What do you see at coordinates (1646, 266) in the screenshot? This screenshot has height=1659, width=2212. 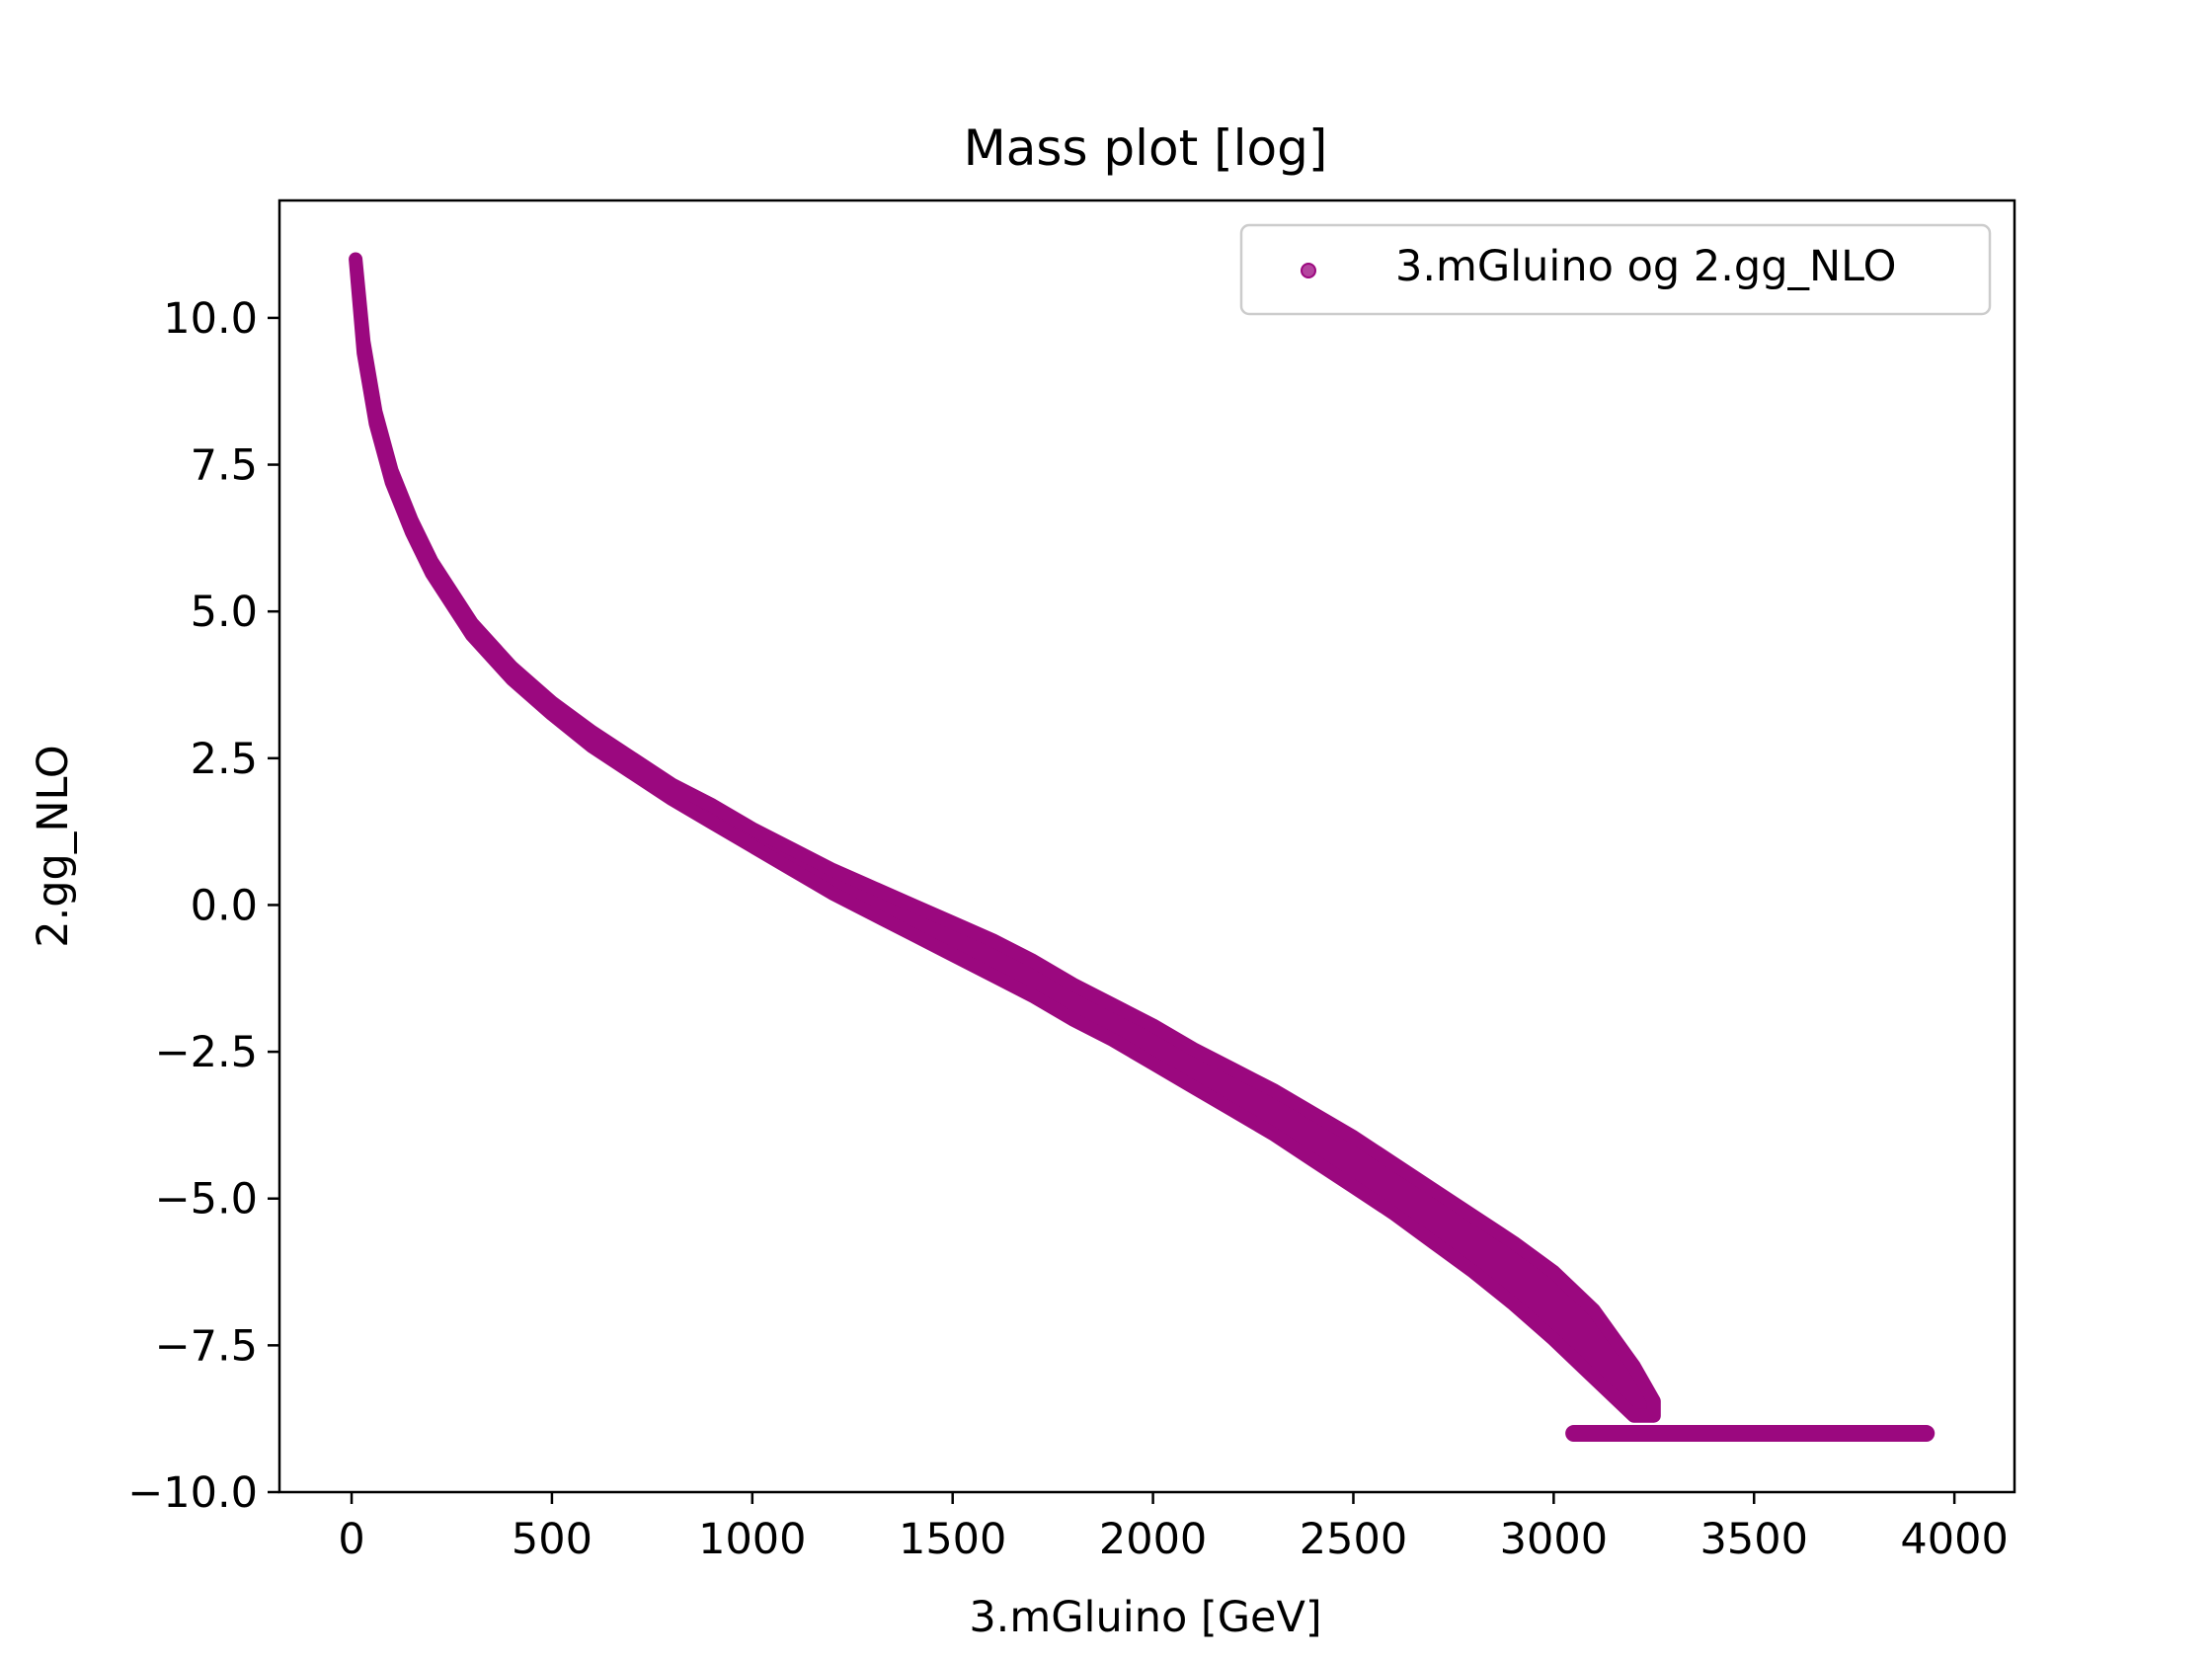 I see `legend-entry-label: 3.mGluino og 2.gg_NLO` at bounding box center [1646, 266].